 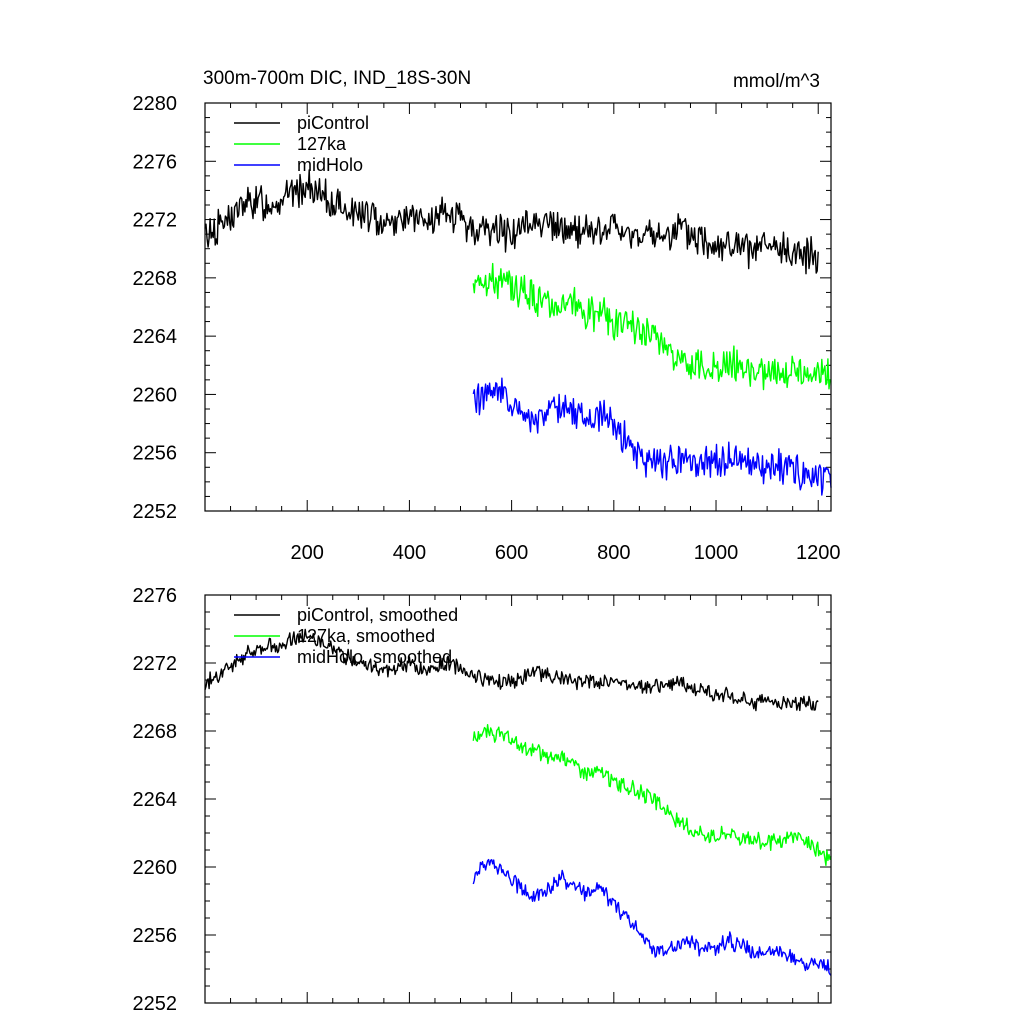 I want to click on x-tick-label: 800, so click(x=613, y=553).